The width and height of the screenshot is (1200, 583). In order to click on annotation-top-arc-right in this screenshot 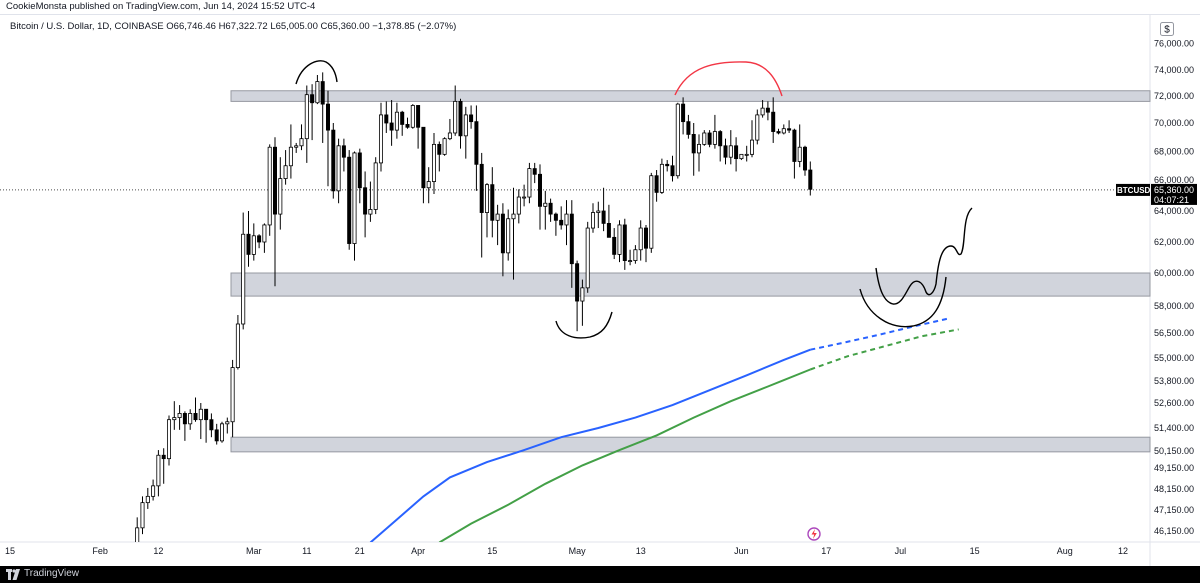, I will do `click(728, 79)`.